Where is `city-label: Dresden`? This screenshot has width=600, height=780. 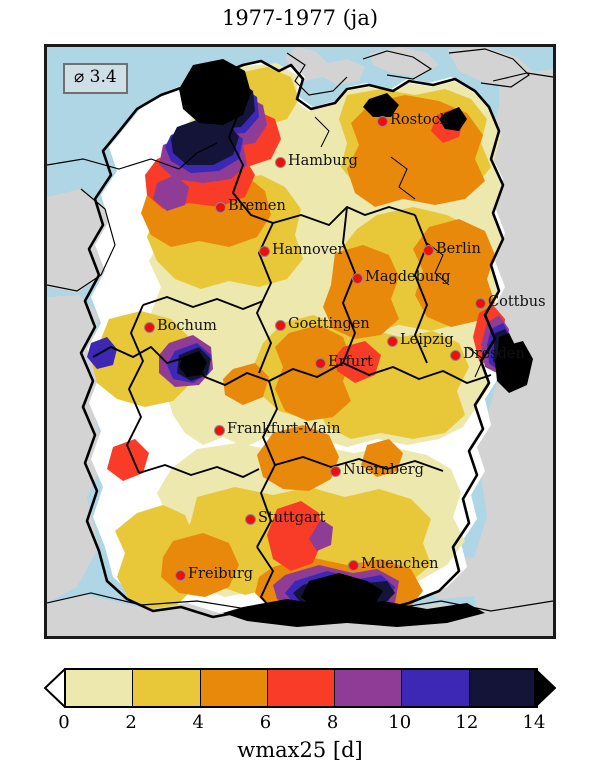 city-label: Dresden is located at coordinates (494, 354).